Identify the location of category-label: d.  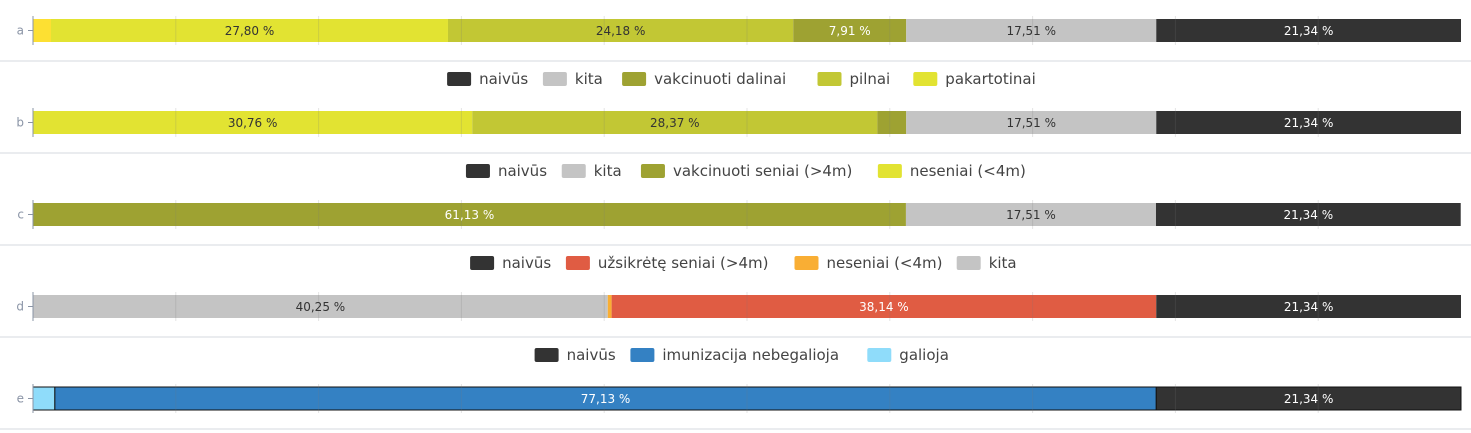
(20, 307).